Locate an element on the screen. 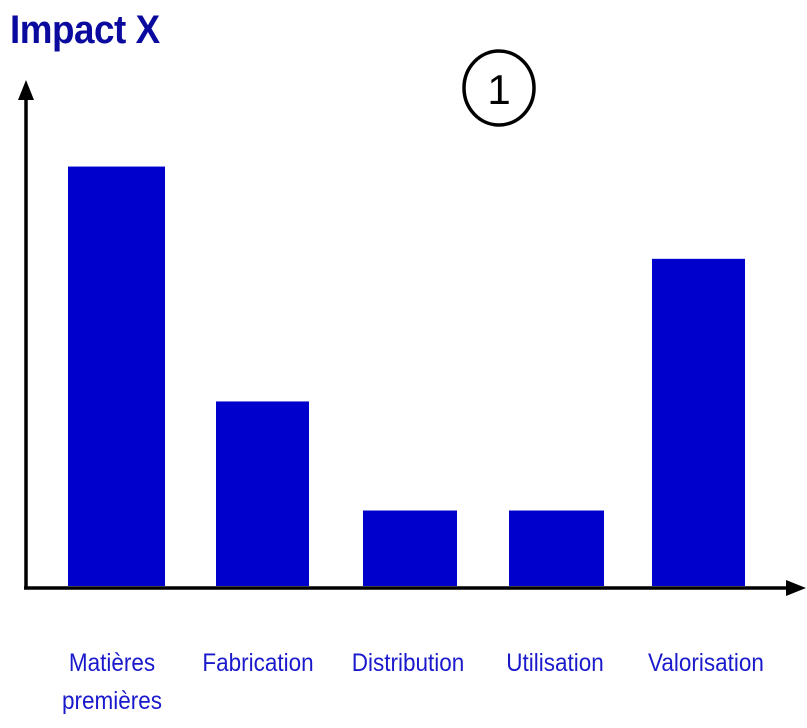 This screenshot has width=807, height=728. category-label: Fabrication is located at coordinates (258, 663).